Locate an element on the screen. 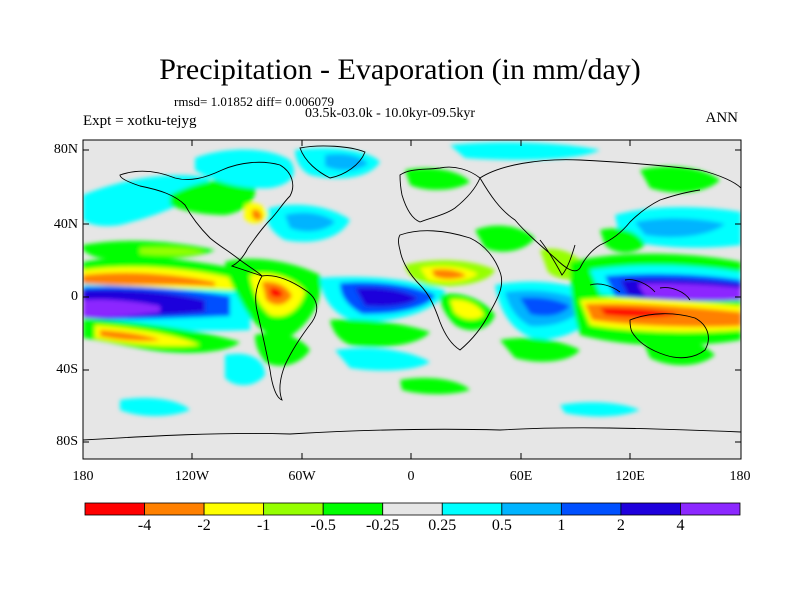 This screenshot has height=600, width=800. field-pacific-east-orange is located at coordinates (149, 279).